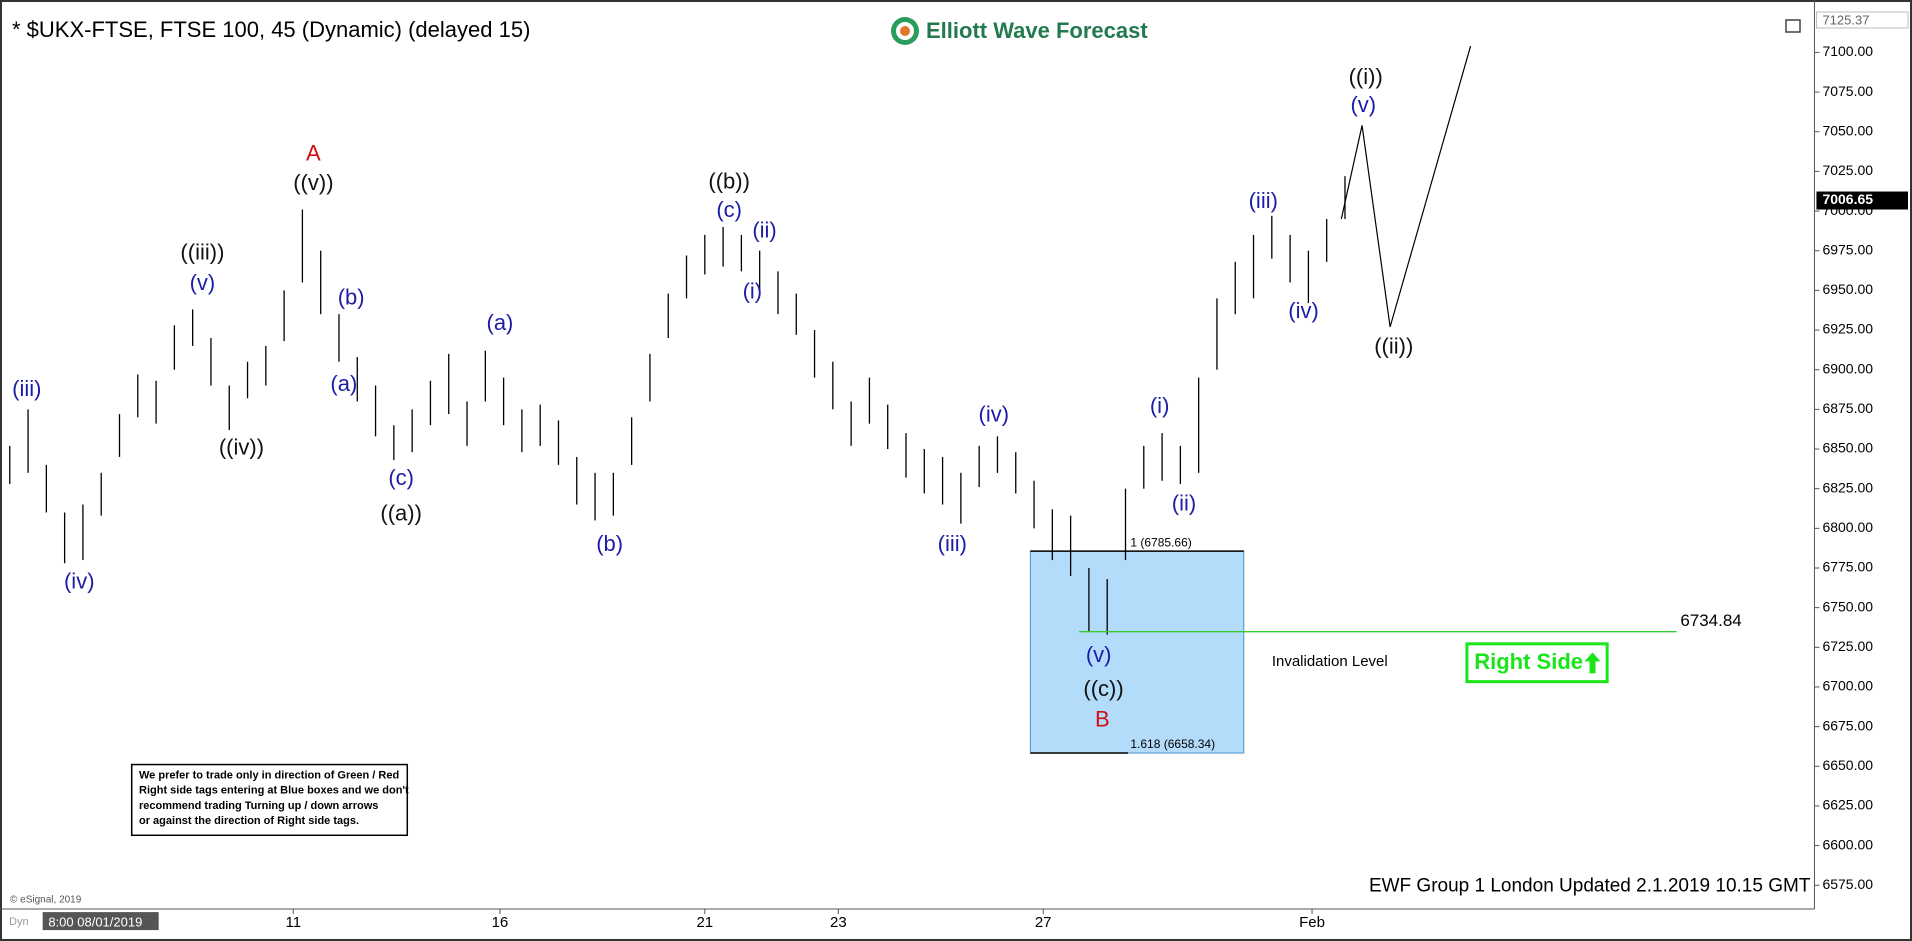 This screenshot has width=1912, height=941. I want to click on copyright: © eSignal, 2019, so click(46, 900).